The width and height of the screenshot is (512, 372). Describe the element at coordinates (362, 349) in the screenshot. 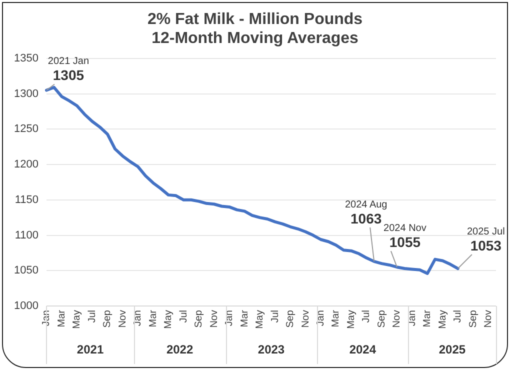

I see `text: 2024` at that location.